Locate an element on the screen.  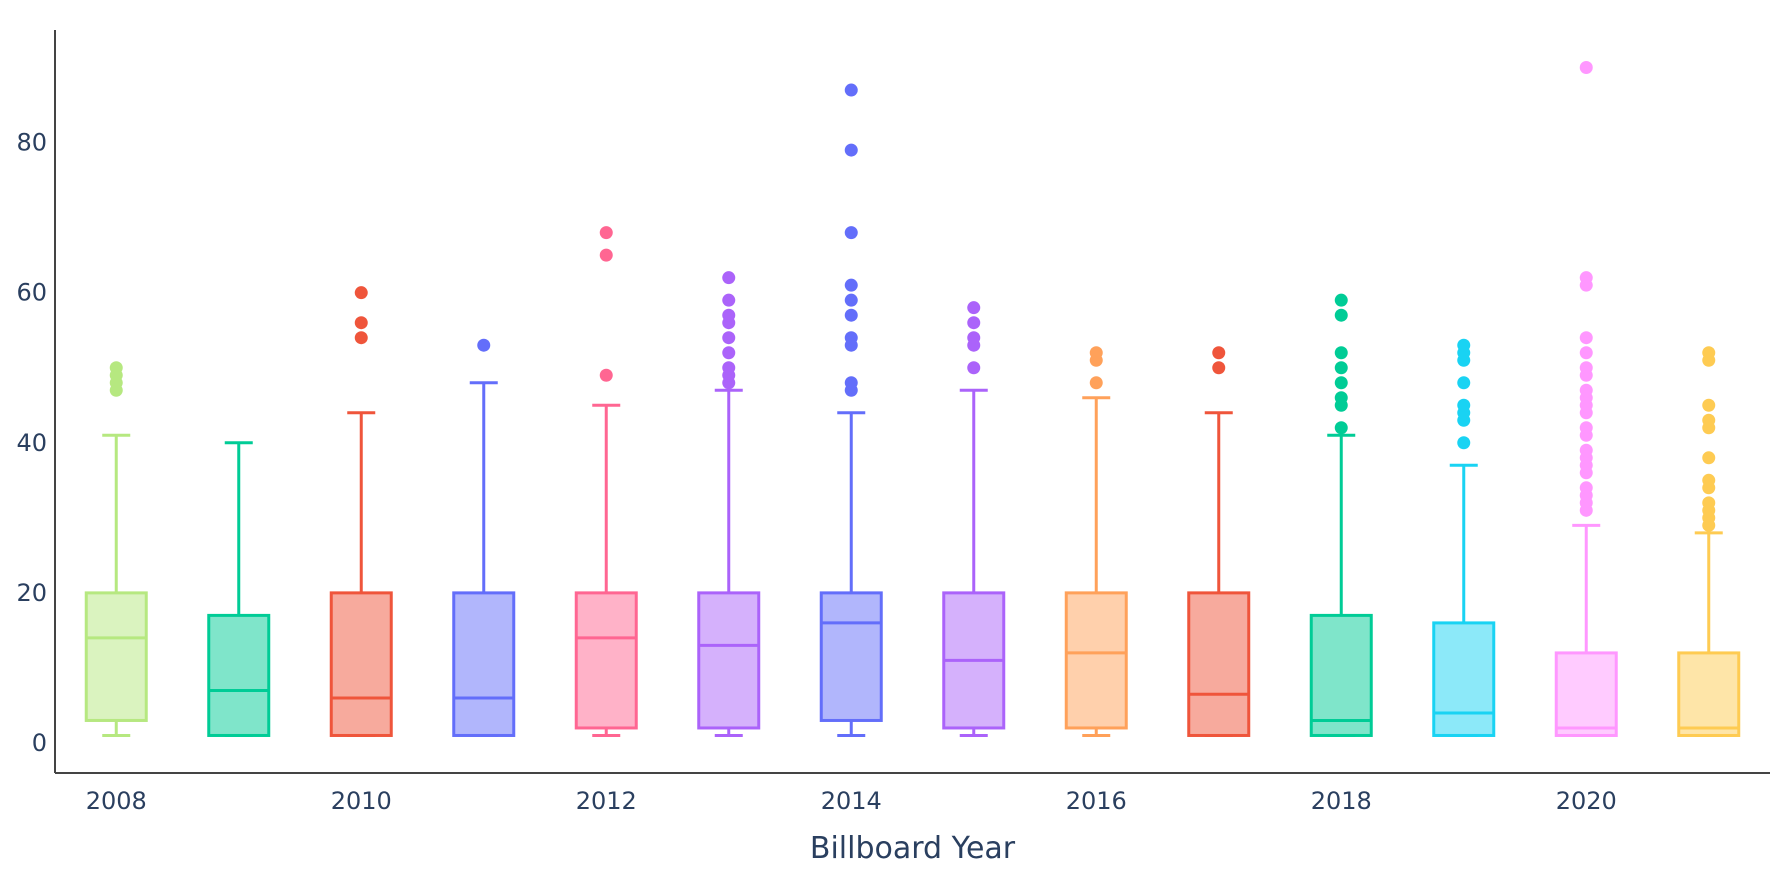
x-tick-label: 2016 is located at coordinates (1096, 801).